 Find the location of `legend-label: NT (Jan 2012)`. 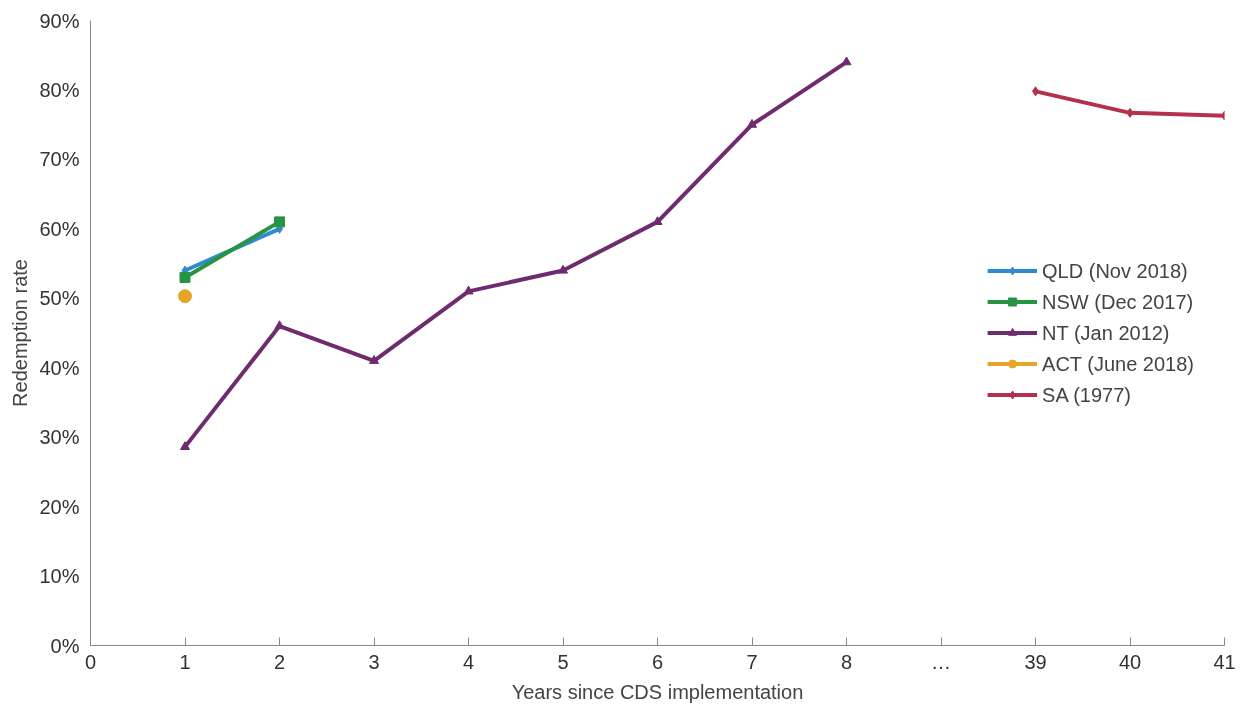

legend-label: NT (Jan 2012) is located at coordinates (1106, 332).